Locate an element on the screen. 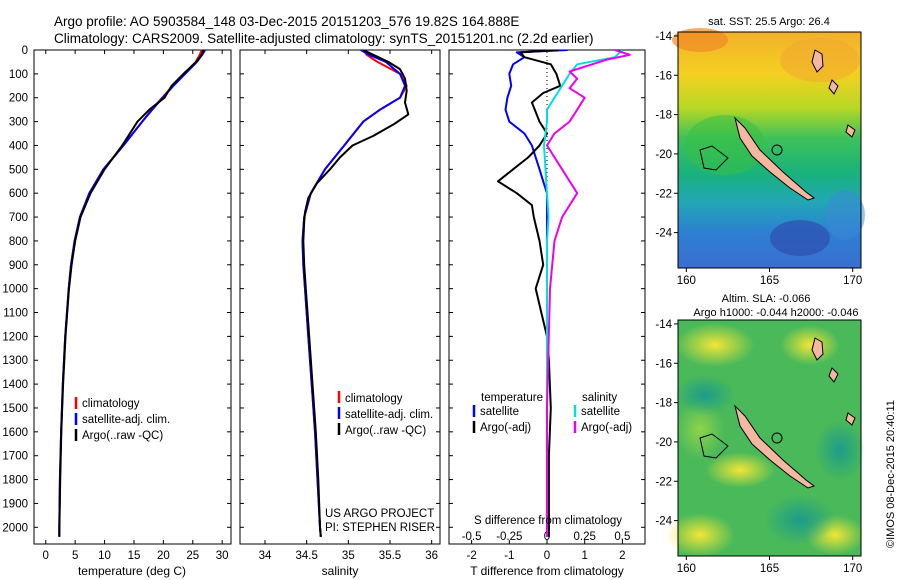  depth-tick-label: 400 is located at coordinates (18, 146).